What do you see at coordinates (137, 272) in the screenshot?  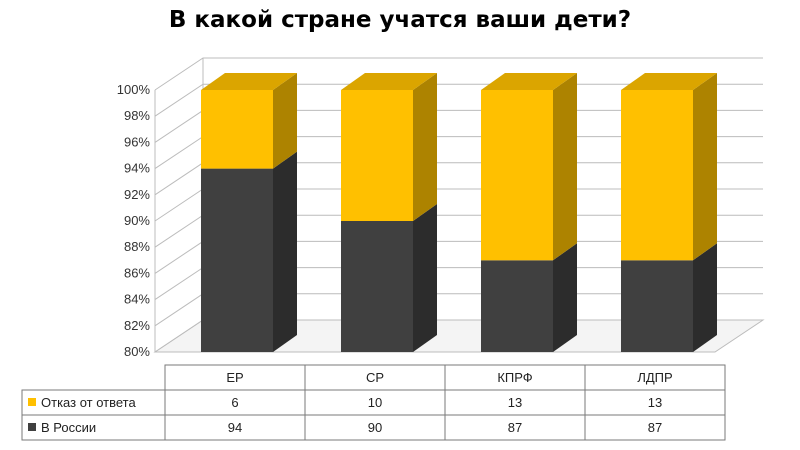 I see `y-tick-label: 86%` at bounding box center [137, 272].